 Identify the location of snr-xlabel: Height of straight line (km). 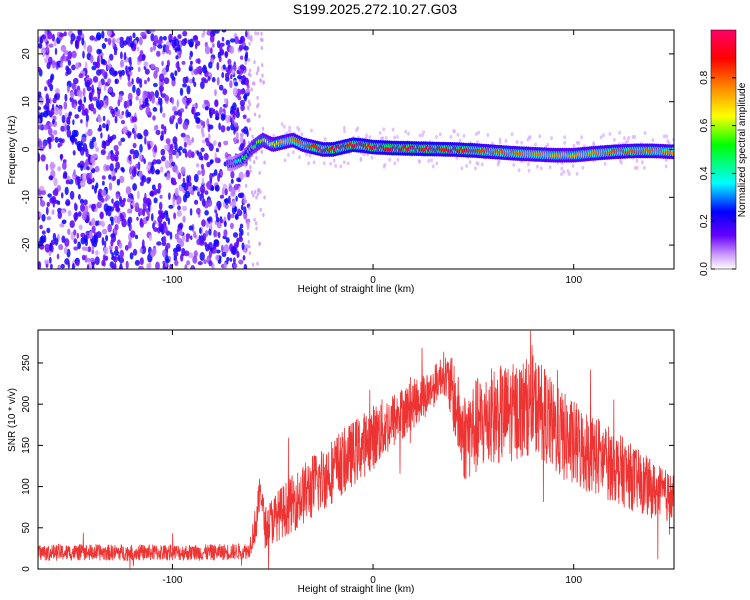
(356, 589).